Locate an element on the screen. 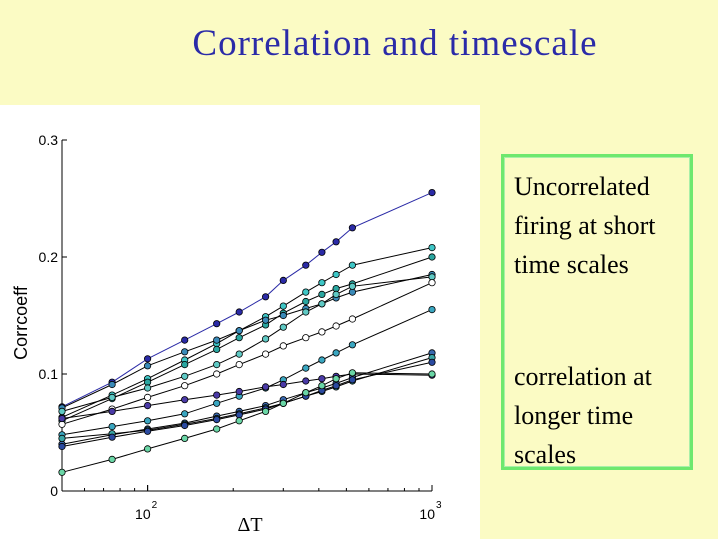 This screenshot has width=718, height=539. x-axis-label: ΔT is located at coordinates (249, 525).